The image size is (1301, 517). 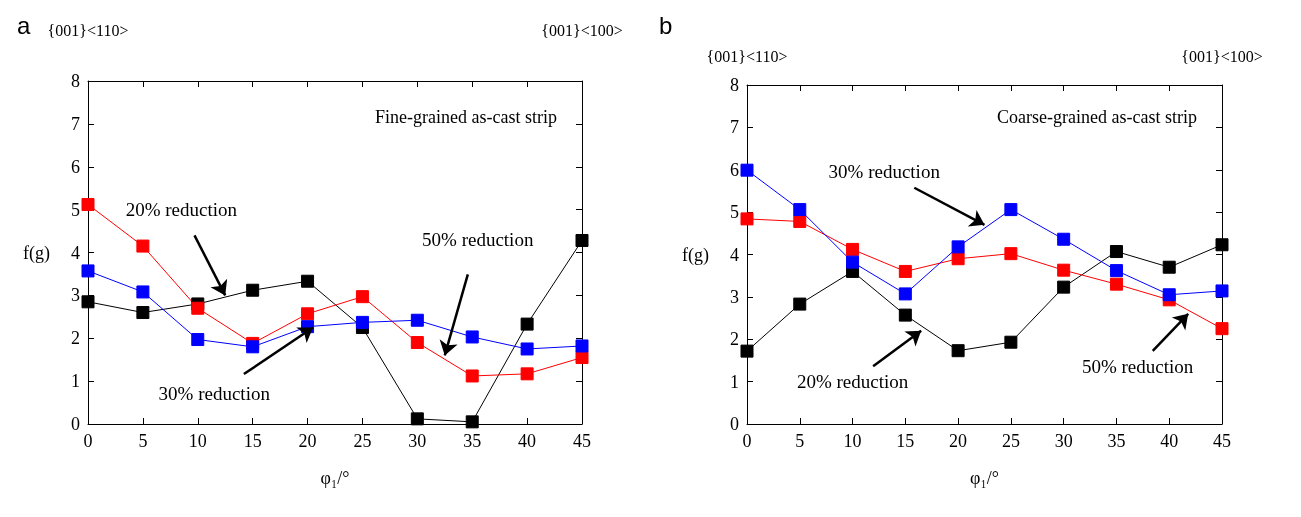 What do you see at coordinates (24, 25) in the screenshot?
I see `chart-title: a` at bounding box center [24, 25].